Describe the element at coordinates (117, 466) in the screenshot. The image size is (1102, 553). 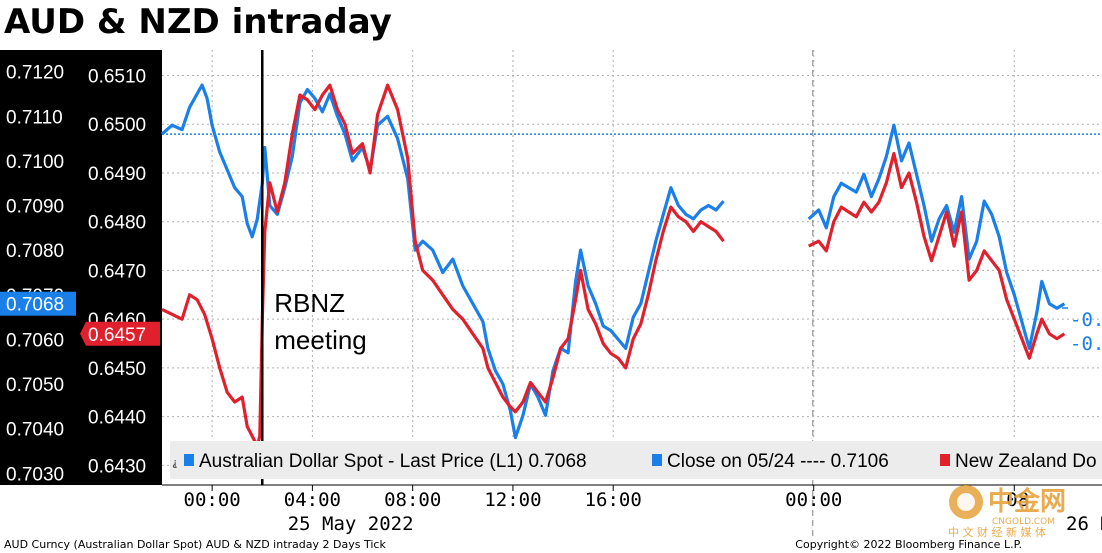
I see `nzd-tick-label: 0.6430` at that location.